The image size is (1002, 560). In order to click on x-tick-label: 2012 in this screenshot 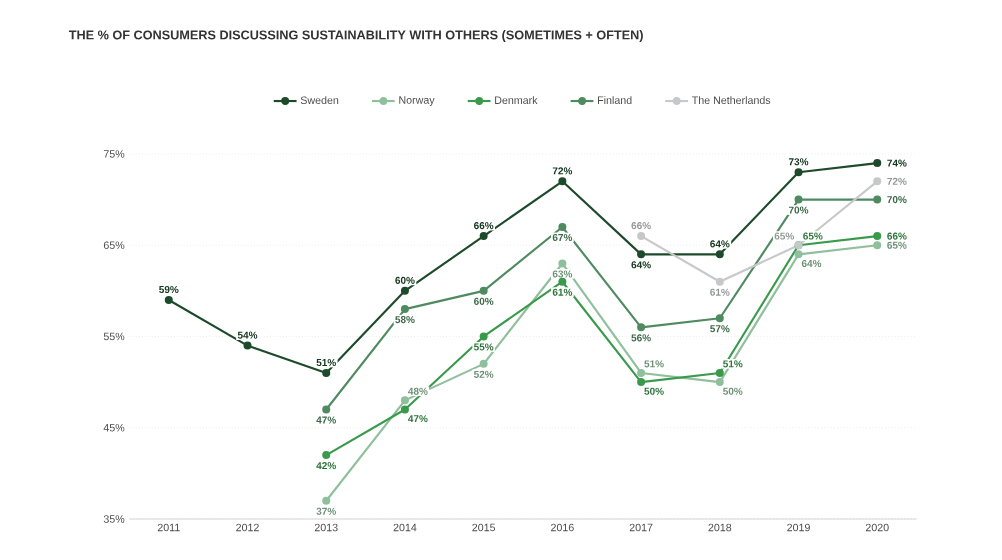, I will do `click(247, 527)`.